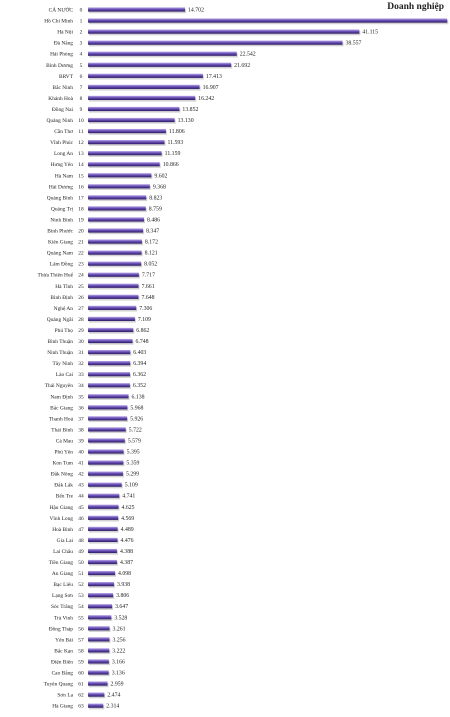 The width and height of the screenshot is (450, 717). Describe the element at coordinates (63, 552) in the screenshot. I see `category-label: Lai Châu` at that location.